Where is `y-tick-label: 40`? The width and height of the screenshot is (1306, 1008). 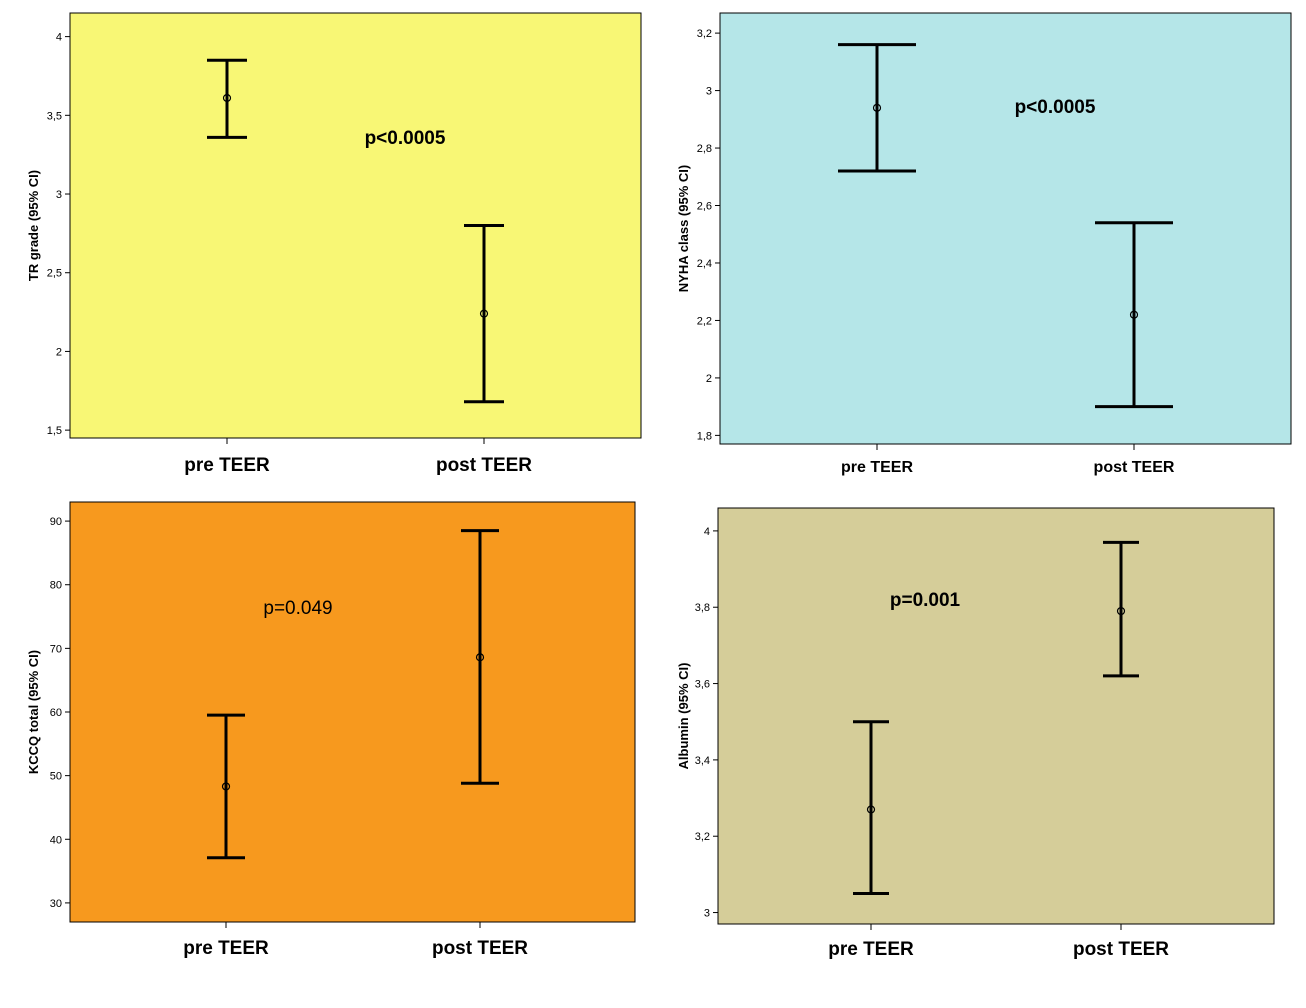 y-tick-label: 40 is located at coordinates (56, 840).